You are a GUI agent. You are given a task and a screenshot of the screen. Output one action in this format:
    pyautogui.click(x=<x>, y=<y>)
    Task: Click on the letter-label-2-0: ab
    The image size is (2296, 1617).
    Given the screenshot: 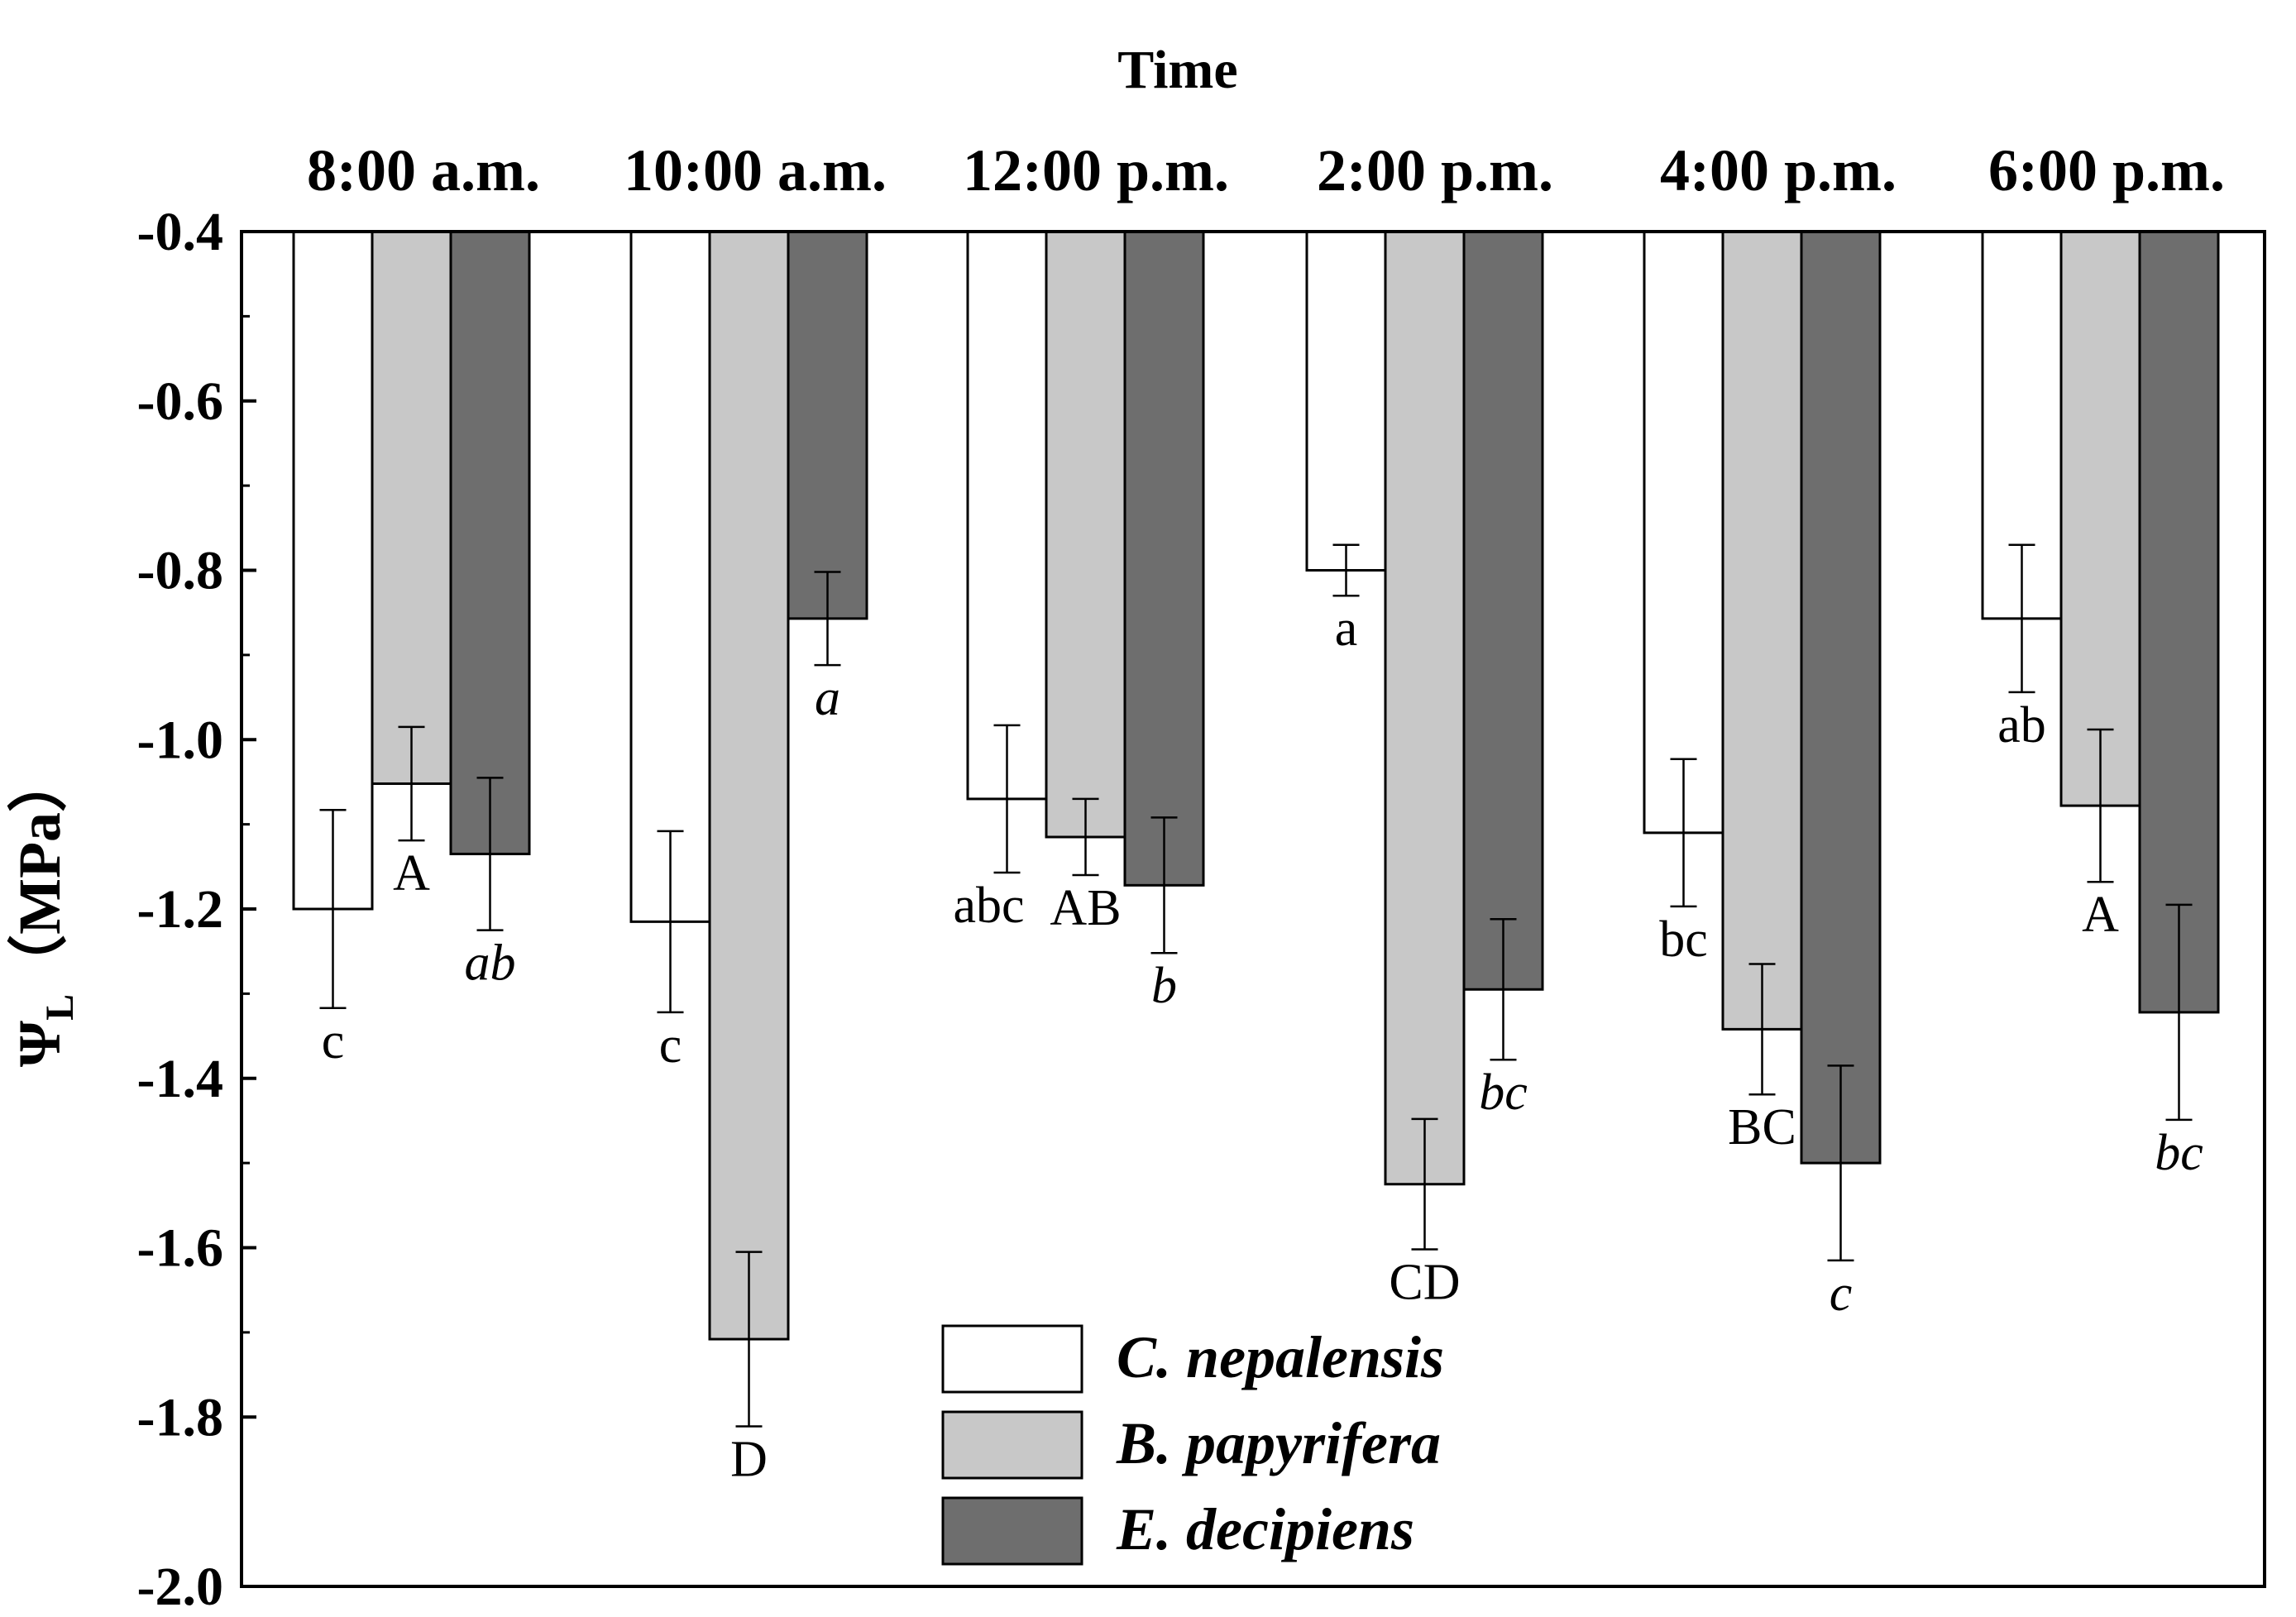 What is the action you would take?
    pyautogui.click(x=490, y=964)
    